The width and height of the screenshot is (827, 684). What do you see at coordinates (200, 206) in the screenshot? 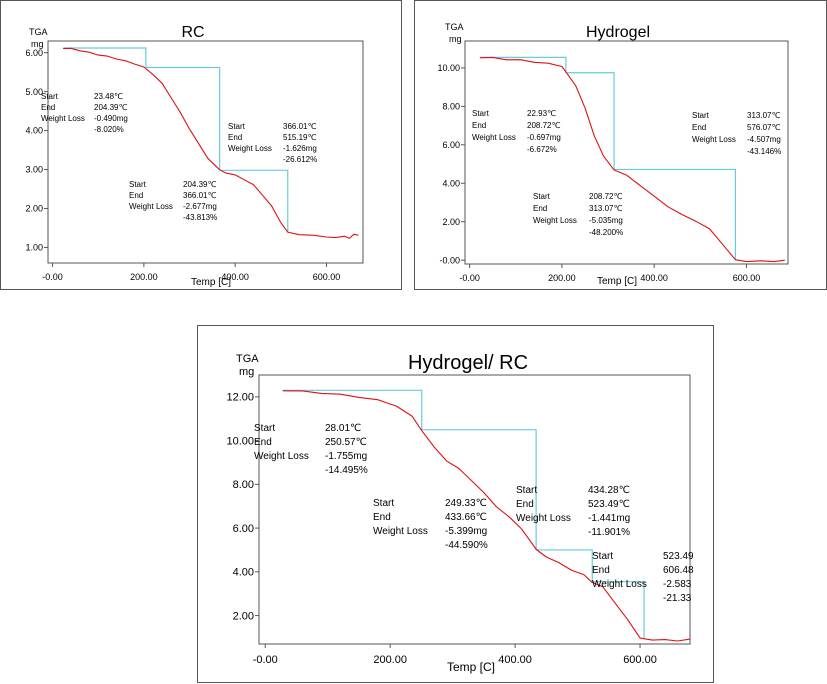
I see `annotation-value: -2.677mg` at bounding box center [200, 206].